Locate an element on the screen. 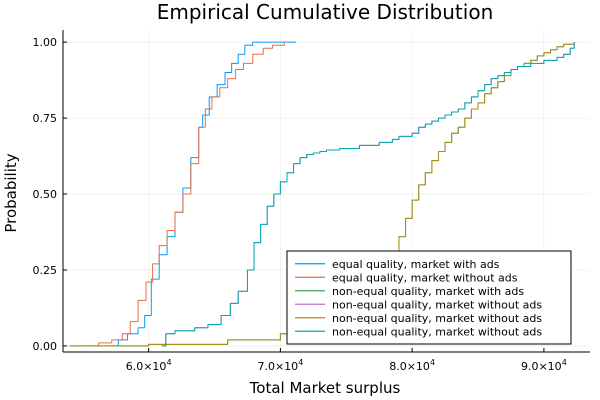 The width and height of the screenshot is (600, 400). legend-label-4: non-equal quality, market without ads is located at coordinates (437, 318).